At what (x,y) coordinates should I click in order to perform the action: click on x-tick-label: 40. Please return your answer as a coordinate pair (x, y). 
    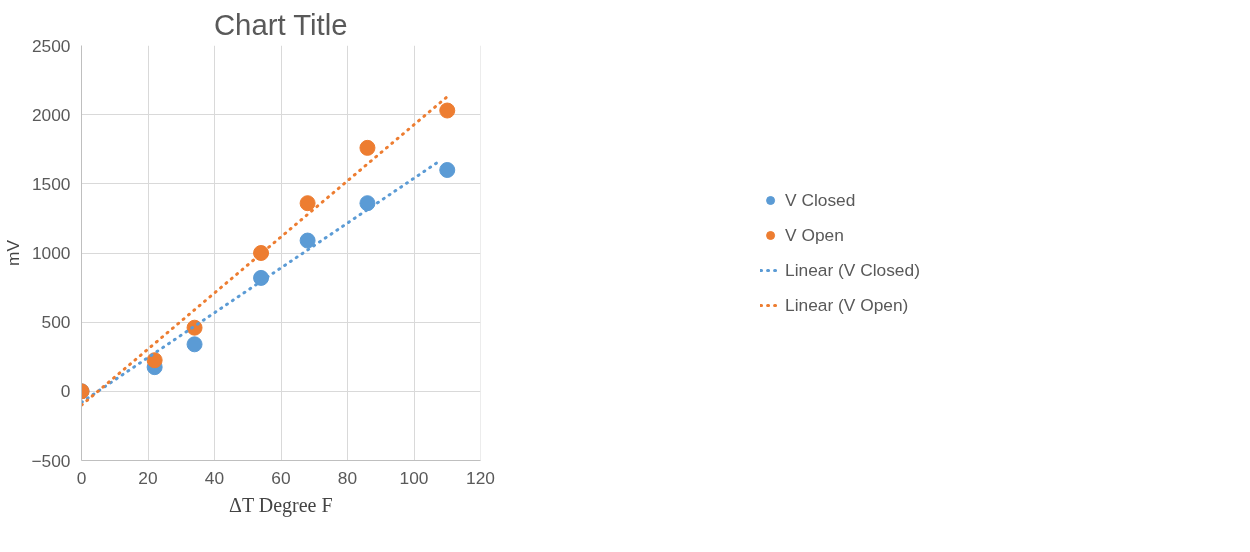
    Looking at the image, I should click on (214, 477).